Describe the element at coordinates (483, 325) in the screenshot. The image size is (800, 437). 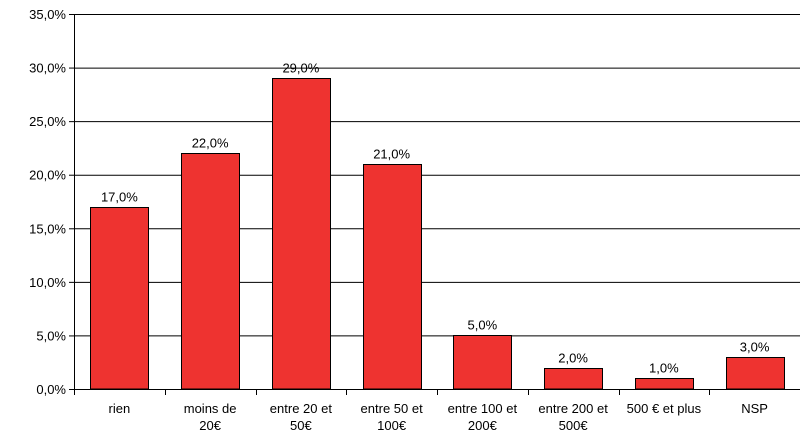
I see `data-label: 5,0%` at that location.